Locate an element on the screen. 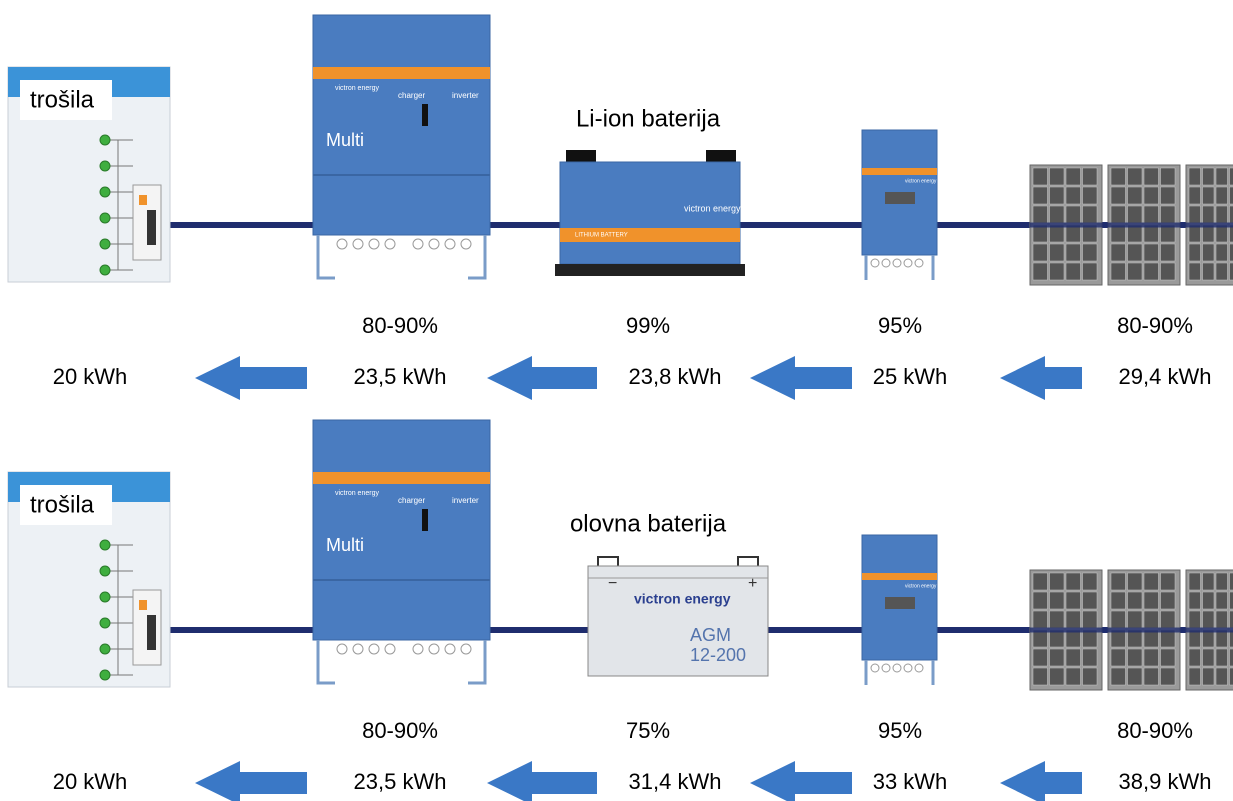 The image size is (1233, 801). energy: 20 kWh is located at coordinates (90, 781).